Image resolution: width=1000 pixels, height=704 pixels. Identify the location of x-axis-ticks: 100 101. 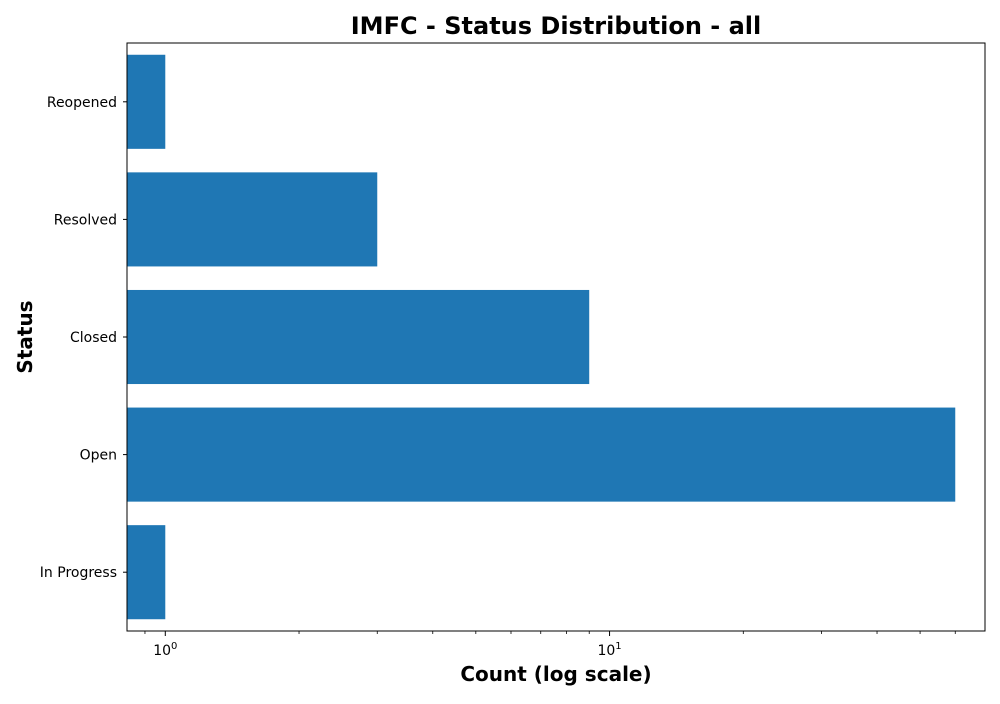
(550, 645).